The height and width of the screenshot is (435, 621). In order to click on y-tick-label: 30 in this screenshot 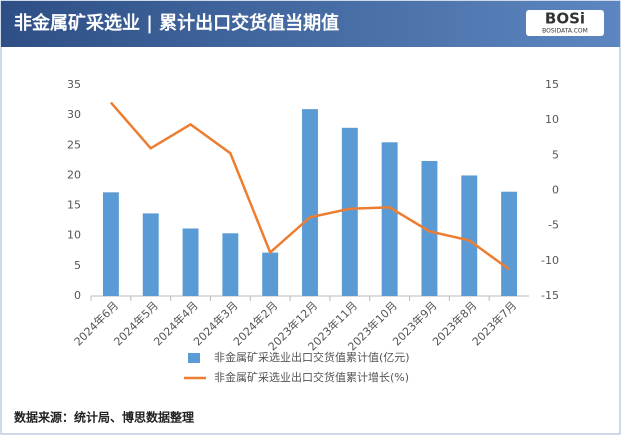, I will do `click(74, 114)`.